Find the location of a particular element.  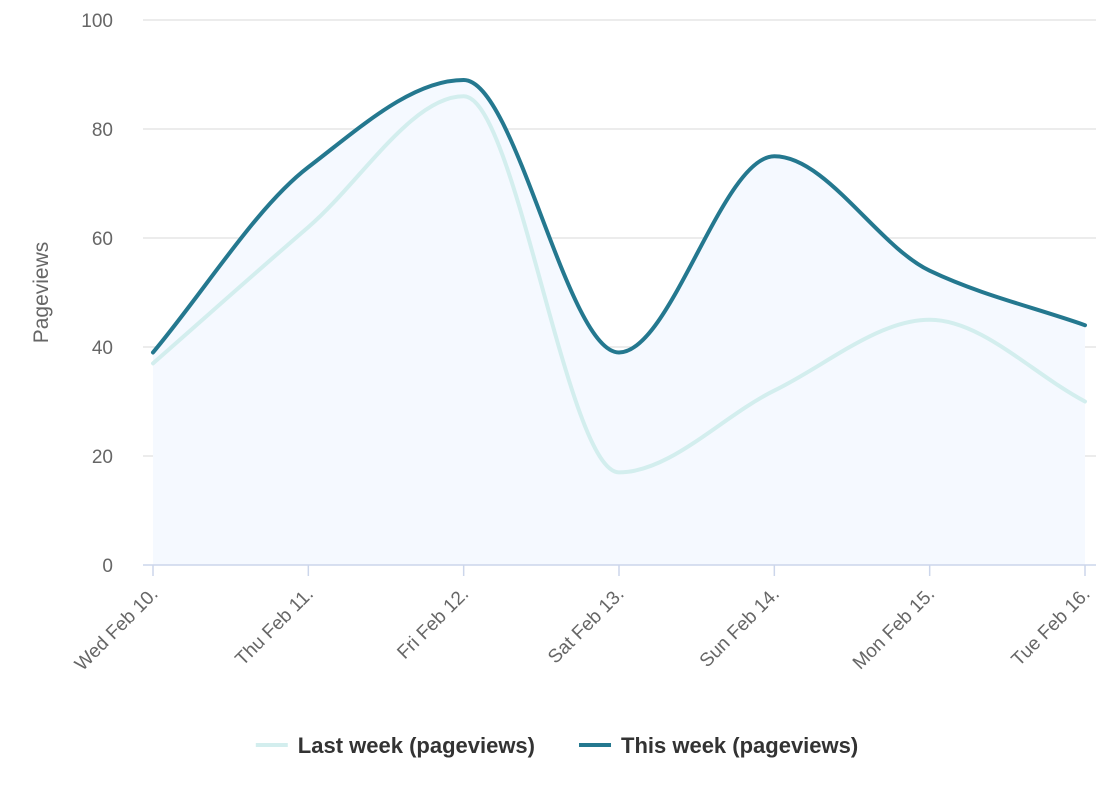

y-tick-label: 80 is located at coordinates (102, 130).